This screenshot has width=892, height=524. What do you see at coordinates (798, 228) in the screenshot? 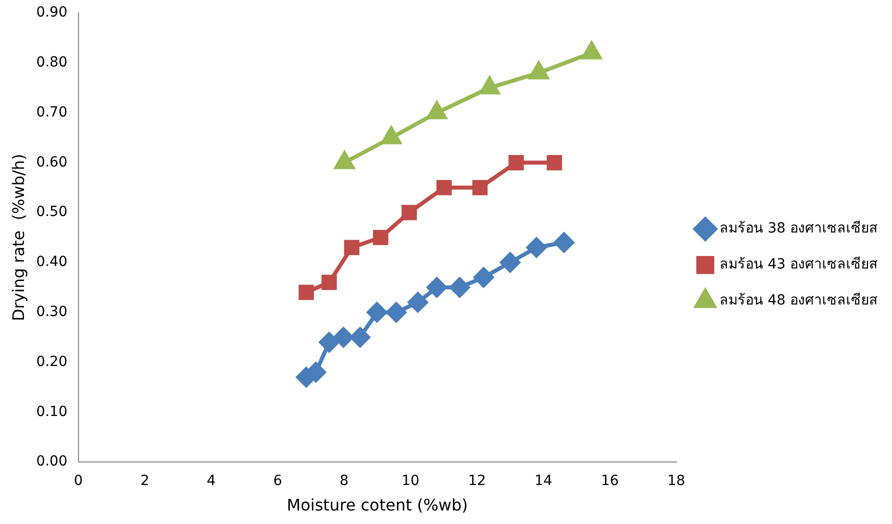
I see `legend-label: ลมร้อน 38 องศาเซลเซียส` at bounding box center [798, 228].